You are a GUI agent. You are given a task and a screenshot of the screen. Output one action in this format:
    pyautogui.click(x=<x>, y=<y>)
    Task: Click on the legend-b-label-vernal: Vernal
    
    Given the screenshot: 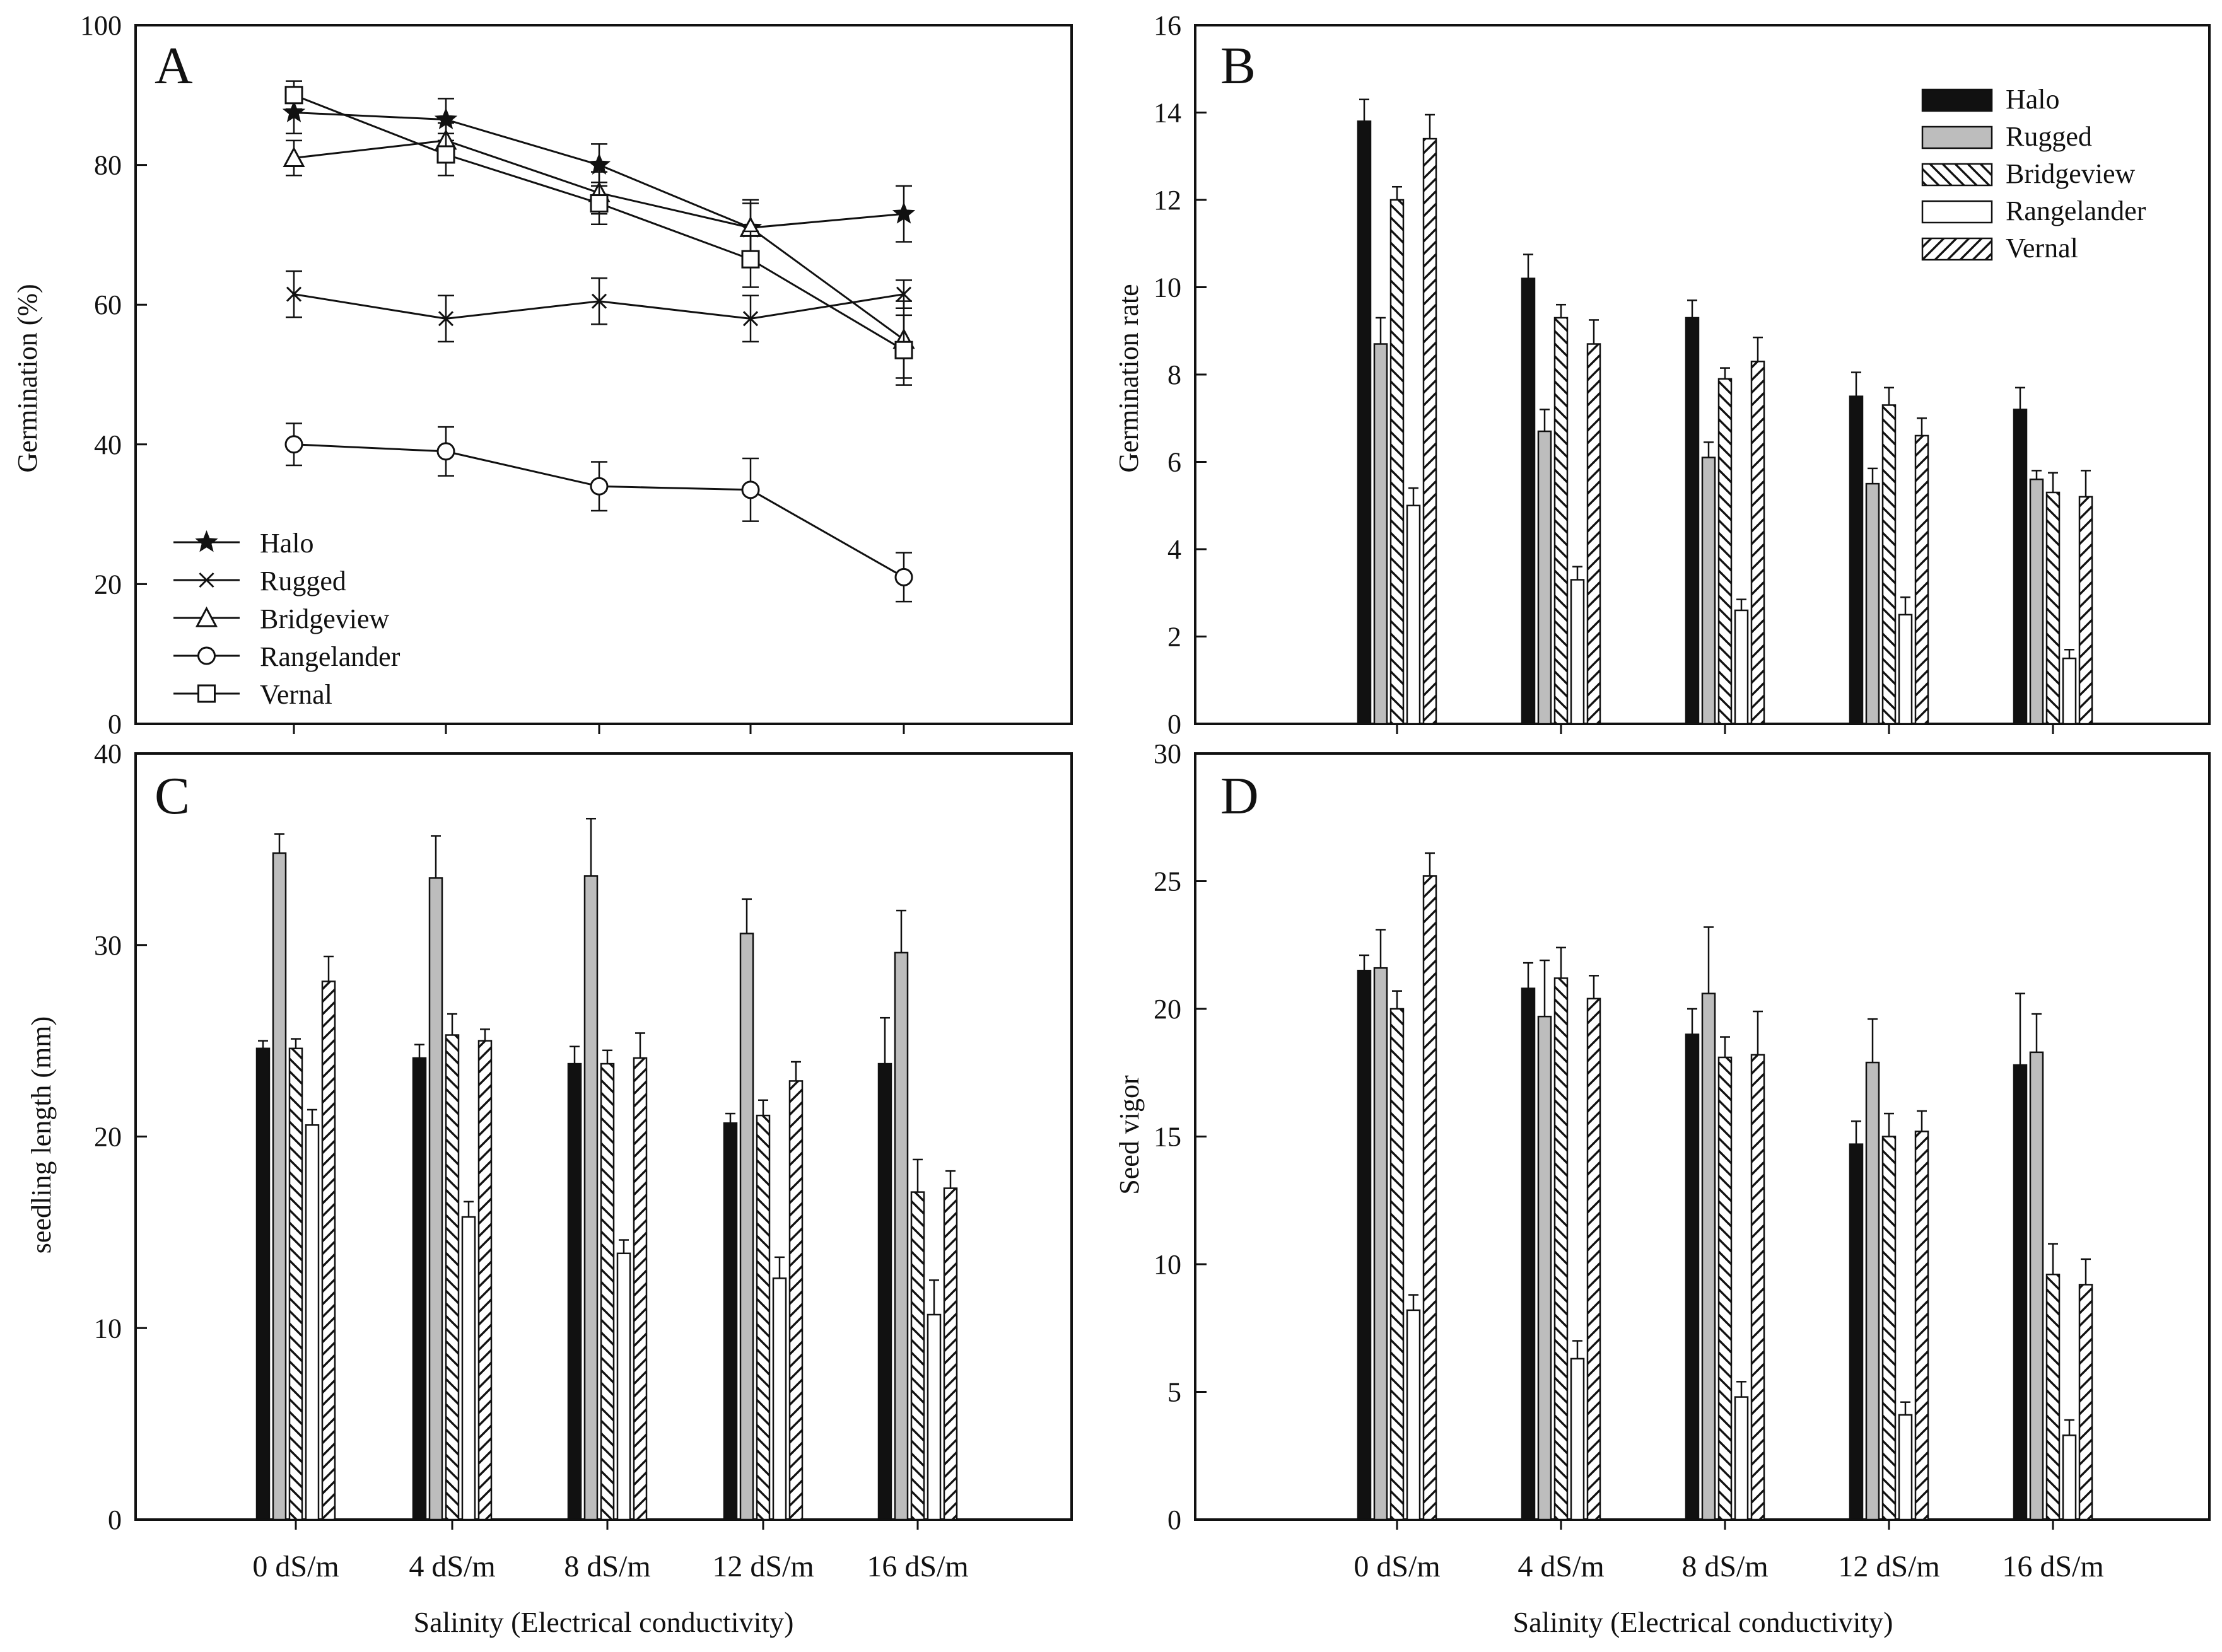 What is the action you would take?
    pyautogui.click(x=2042, y=248)
    